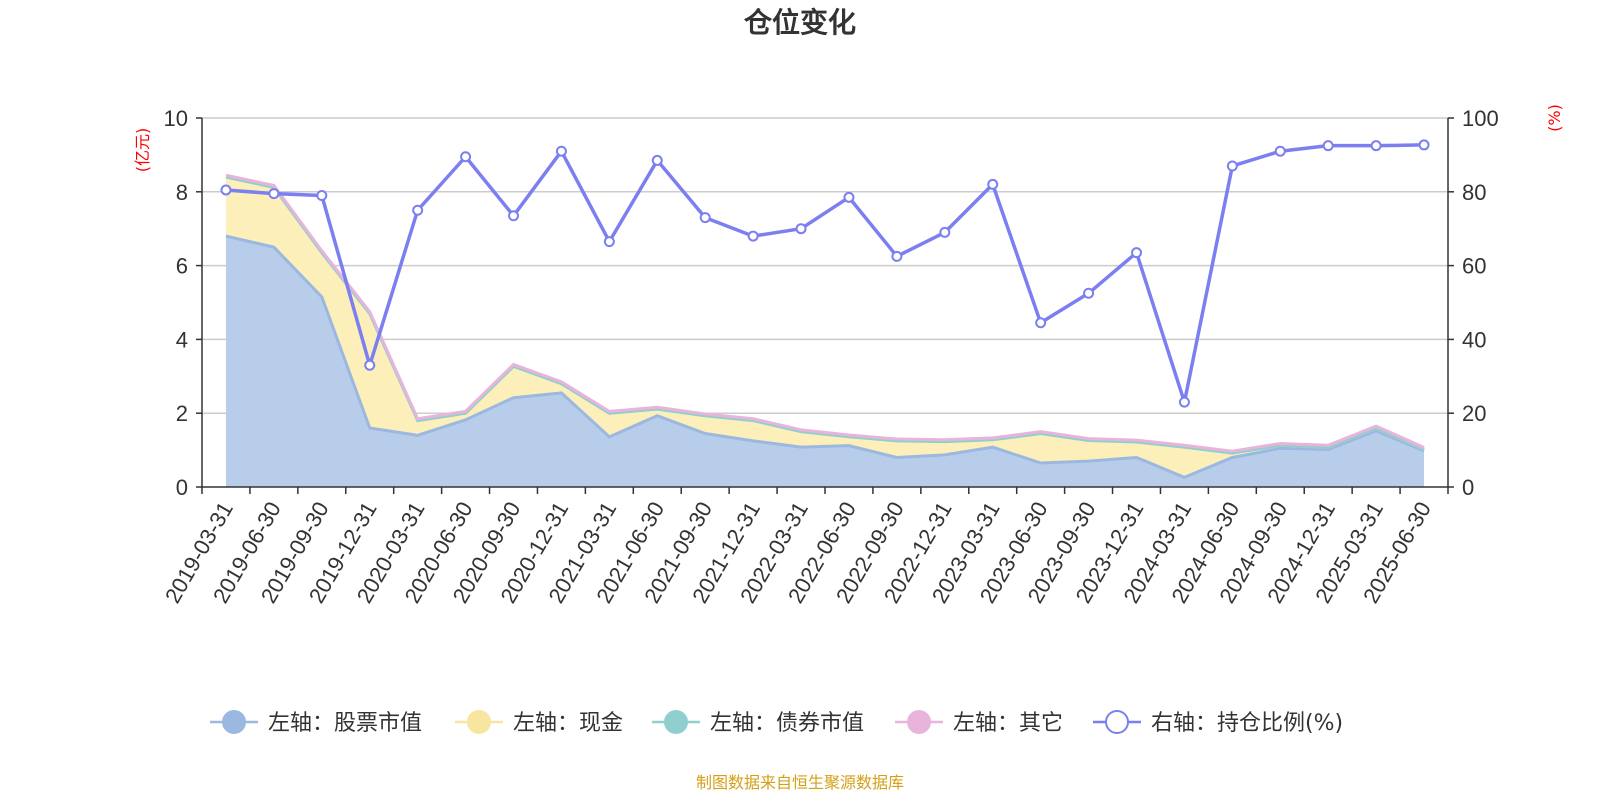  I want to click on legend-item: 左轴：其它, so click(979, 723).